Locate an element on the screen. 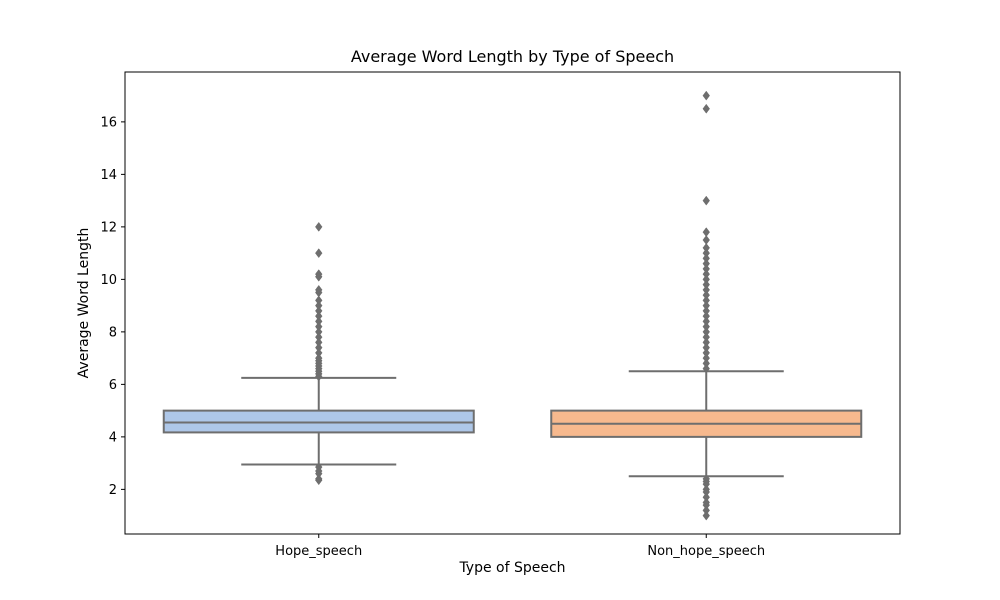 The height and width of the screenshot is (600, 1000). x-axis-label: Type of Speech is located at coordinates (512, 568).